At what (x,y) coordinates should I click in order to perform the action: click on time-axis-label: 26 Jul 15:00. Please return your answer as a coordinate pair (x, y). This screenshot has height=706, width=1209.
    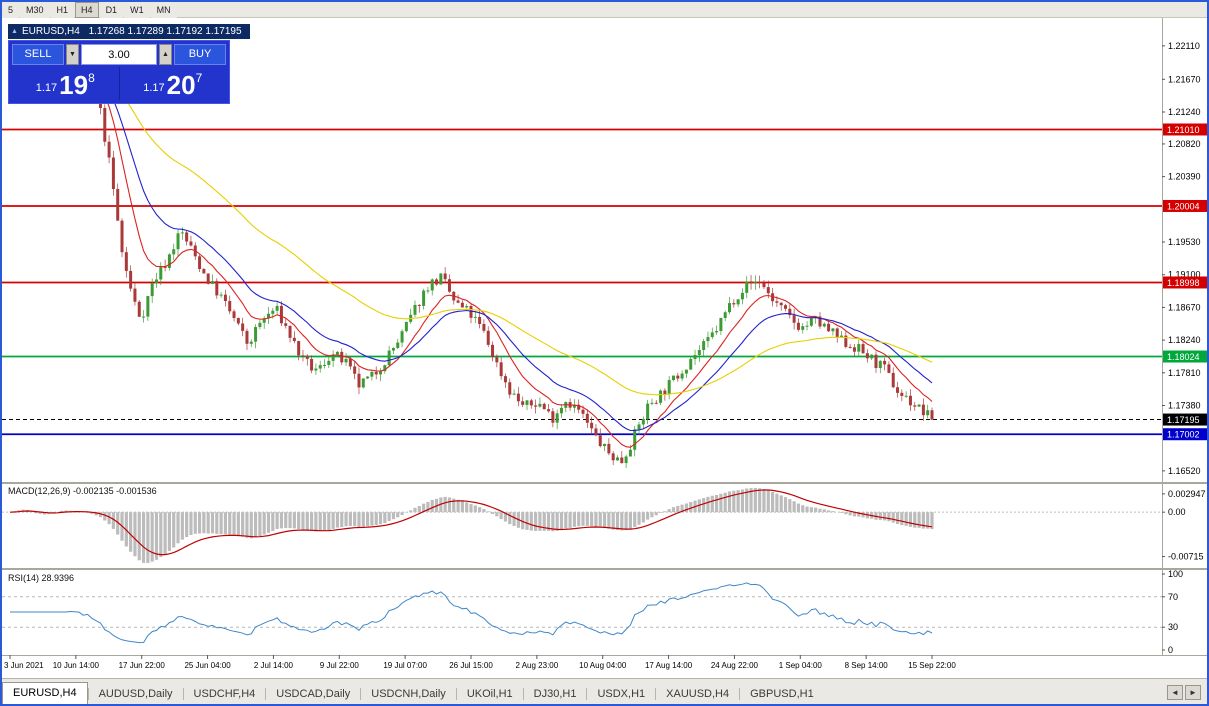
    Looking at the image, I should click on (471, 665).